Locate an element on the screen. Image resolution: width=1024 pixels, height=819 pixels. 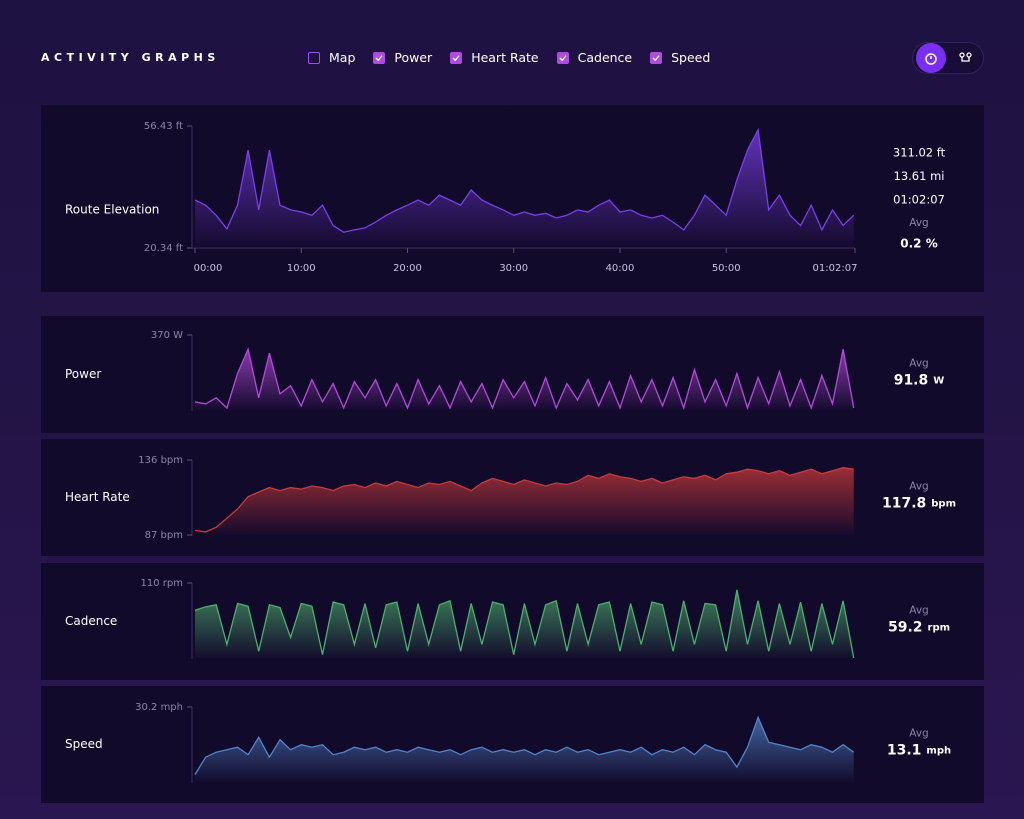
avg-number: 59.2 is located at coordinates (905, 628).